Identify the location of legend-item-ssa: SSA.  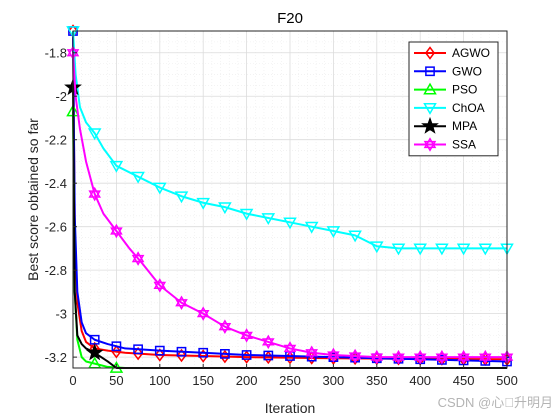
(445, 144).